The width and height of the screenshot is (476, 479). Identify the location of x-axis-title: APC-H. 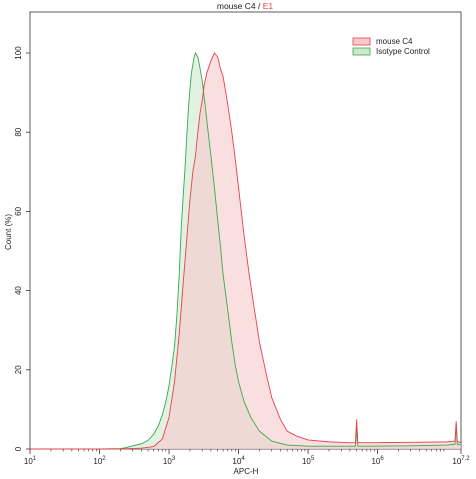
(246, 471).